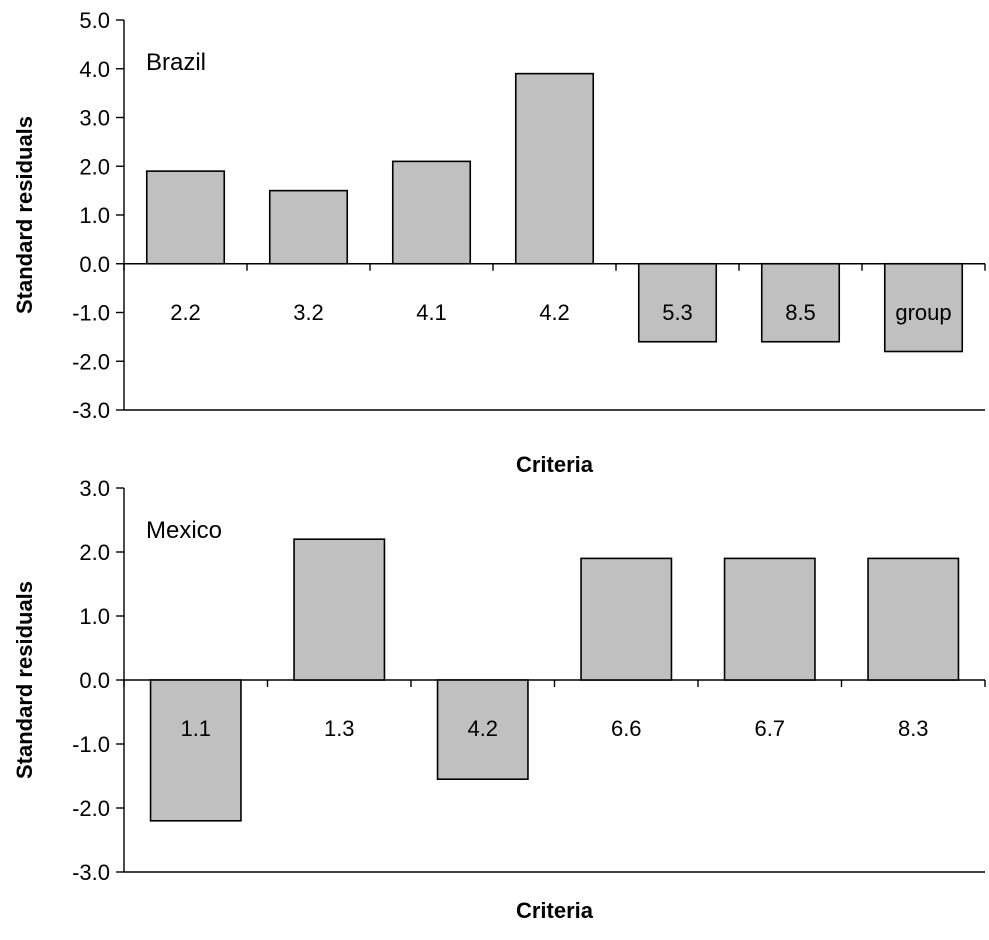  Describe the element at coordinates (308, 227) in the screenshot. I see `bar-3.2` at that location.